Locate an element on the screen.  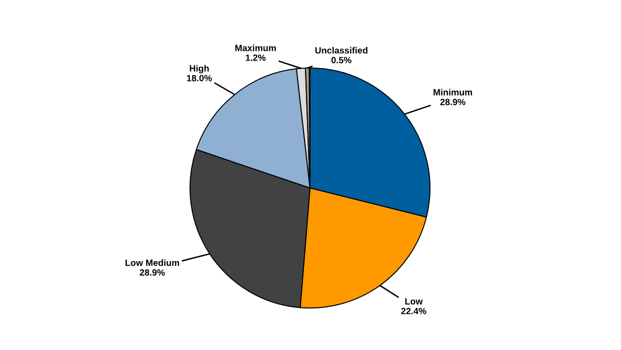
slice-label: Minimum is located at coordinates (453, 92).